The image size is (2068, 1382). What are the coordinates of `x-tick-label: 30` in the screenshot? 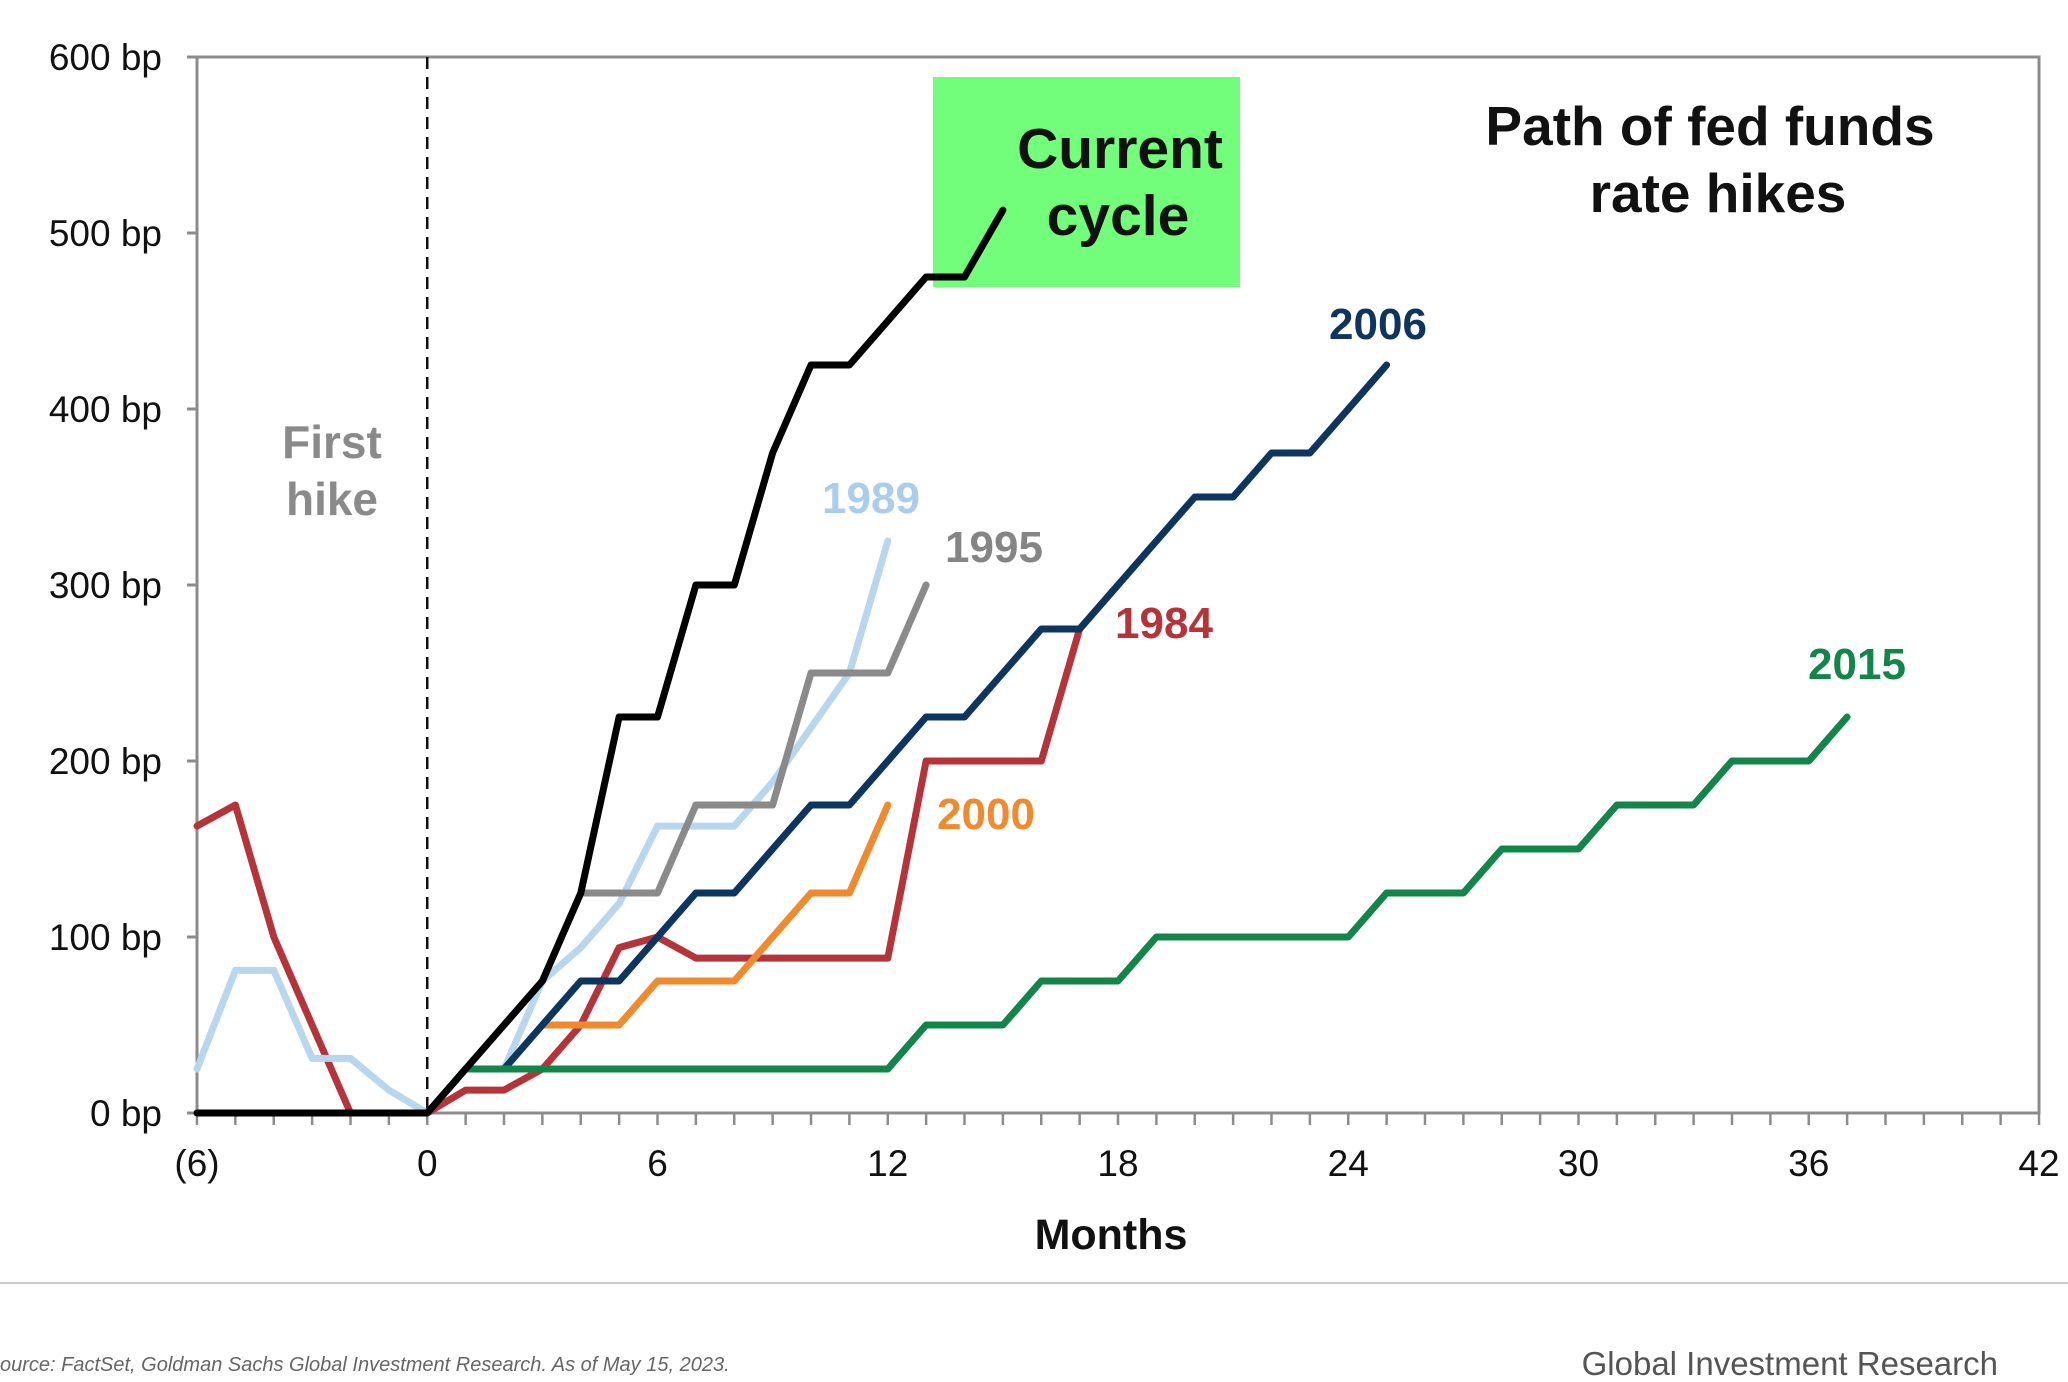 It's located at (1578, 1163).